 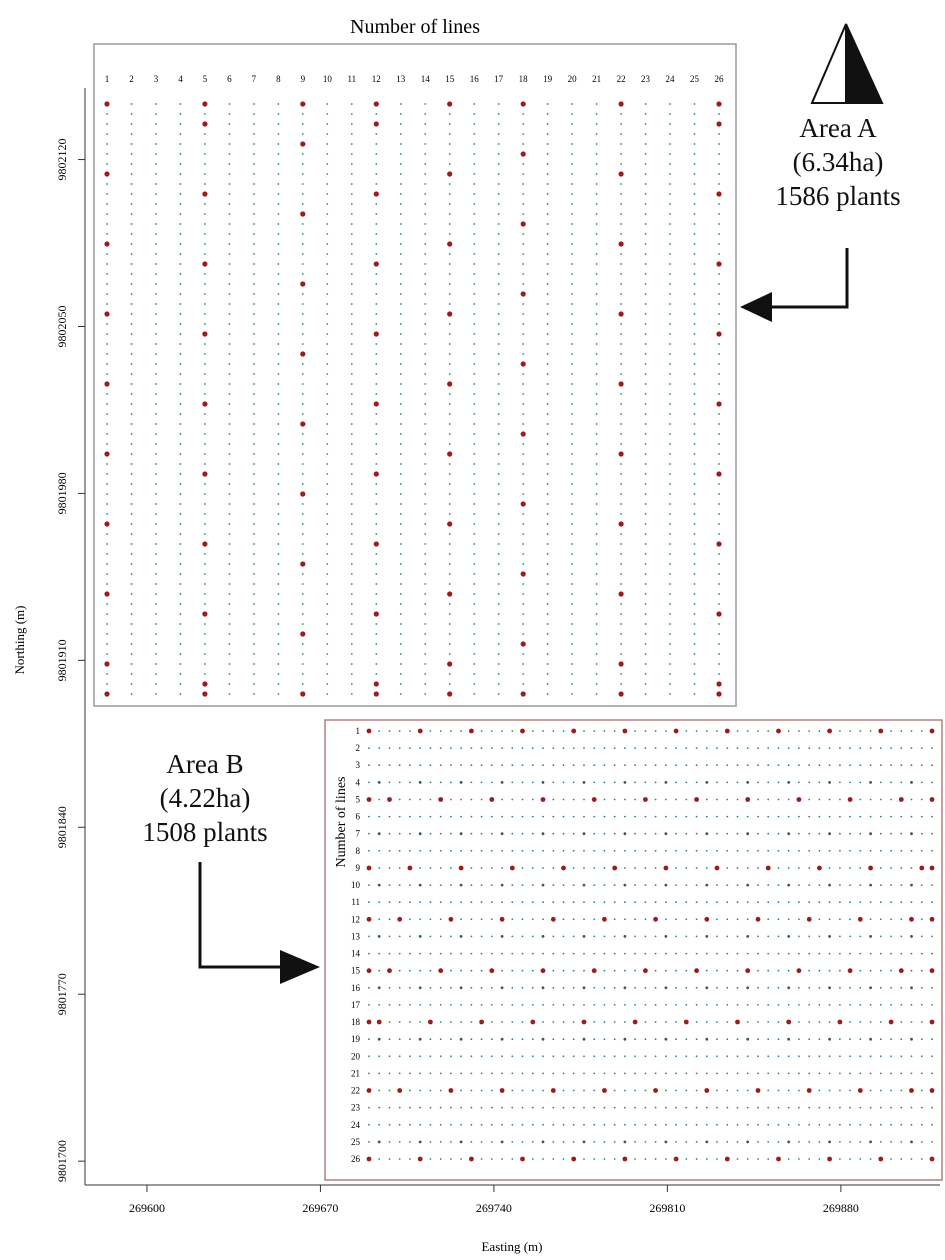 I want to click on panel-b-line-label: 21, so click(x=355, y=1073).